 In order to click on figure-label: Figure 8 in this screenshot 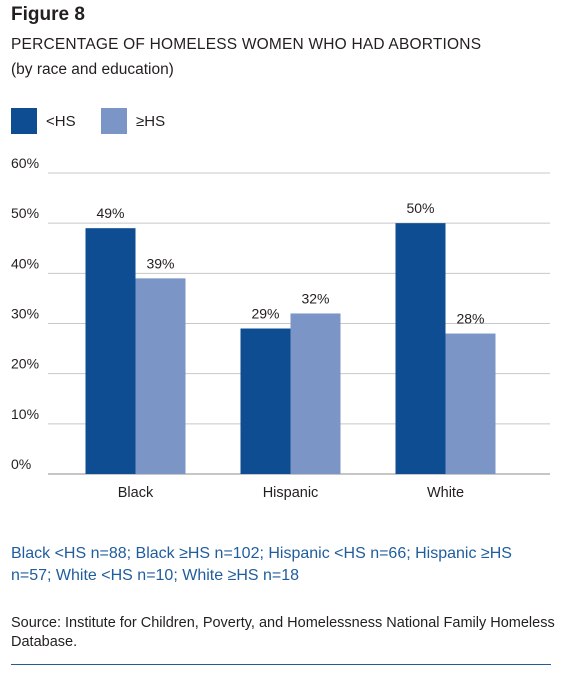, I will do `click(48, 14)`.